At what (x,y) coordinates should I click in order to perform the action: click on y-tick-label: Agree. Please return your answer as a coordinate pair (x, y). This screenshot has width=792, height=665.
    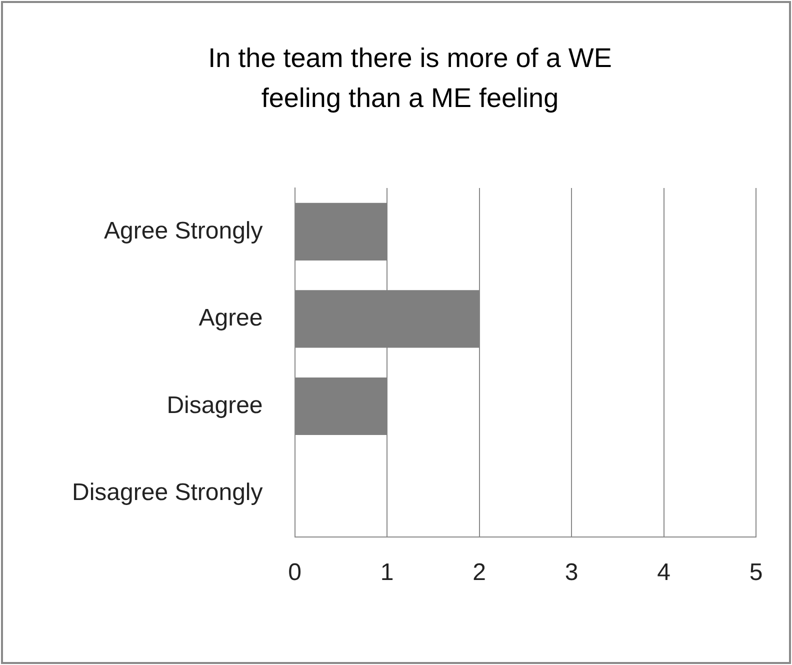
    Looking at the image, I should click on (230, 318).